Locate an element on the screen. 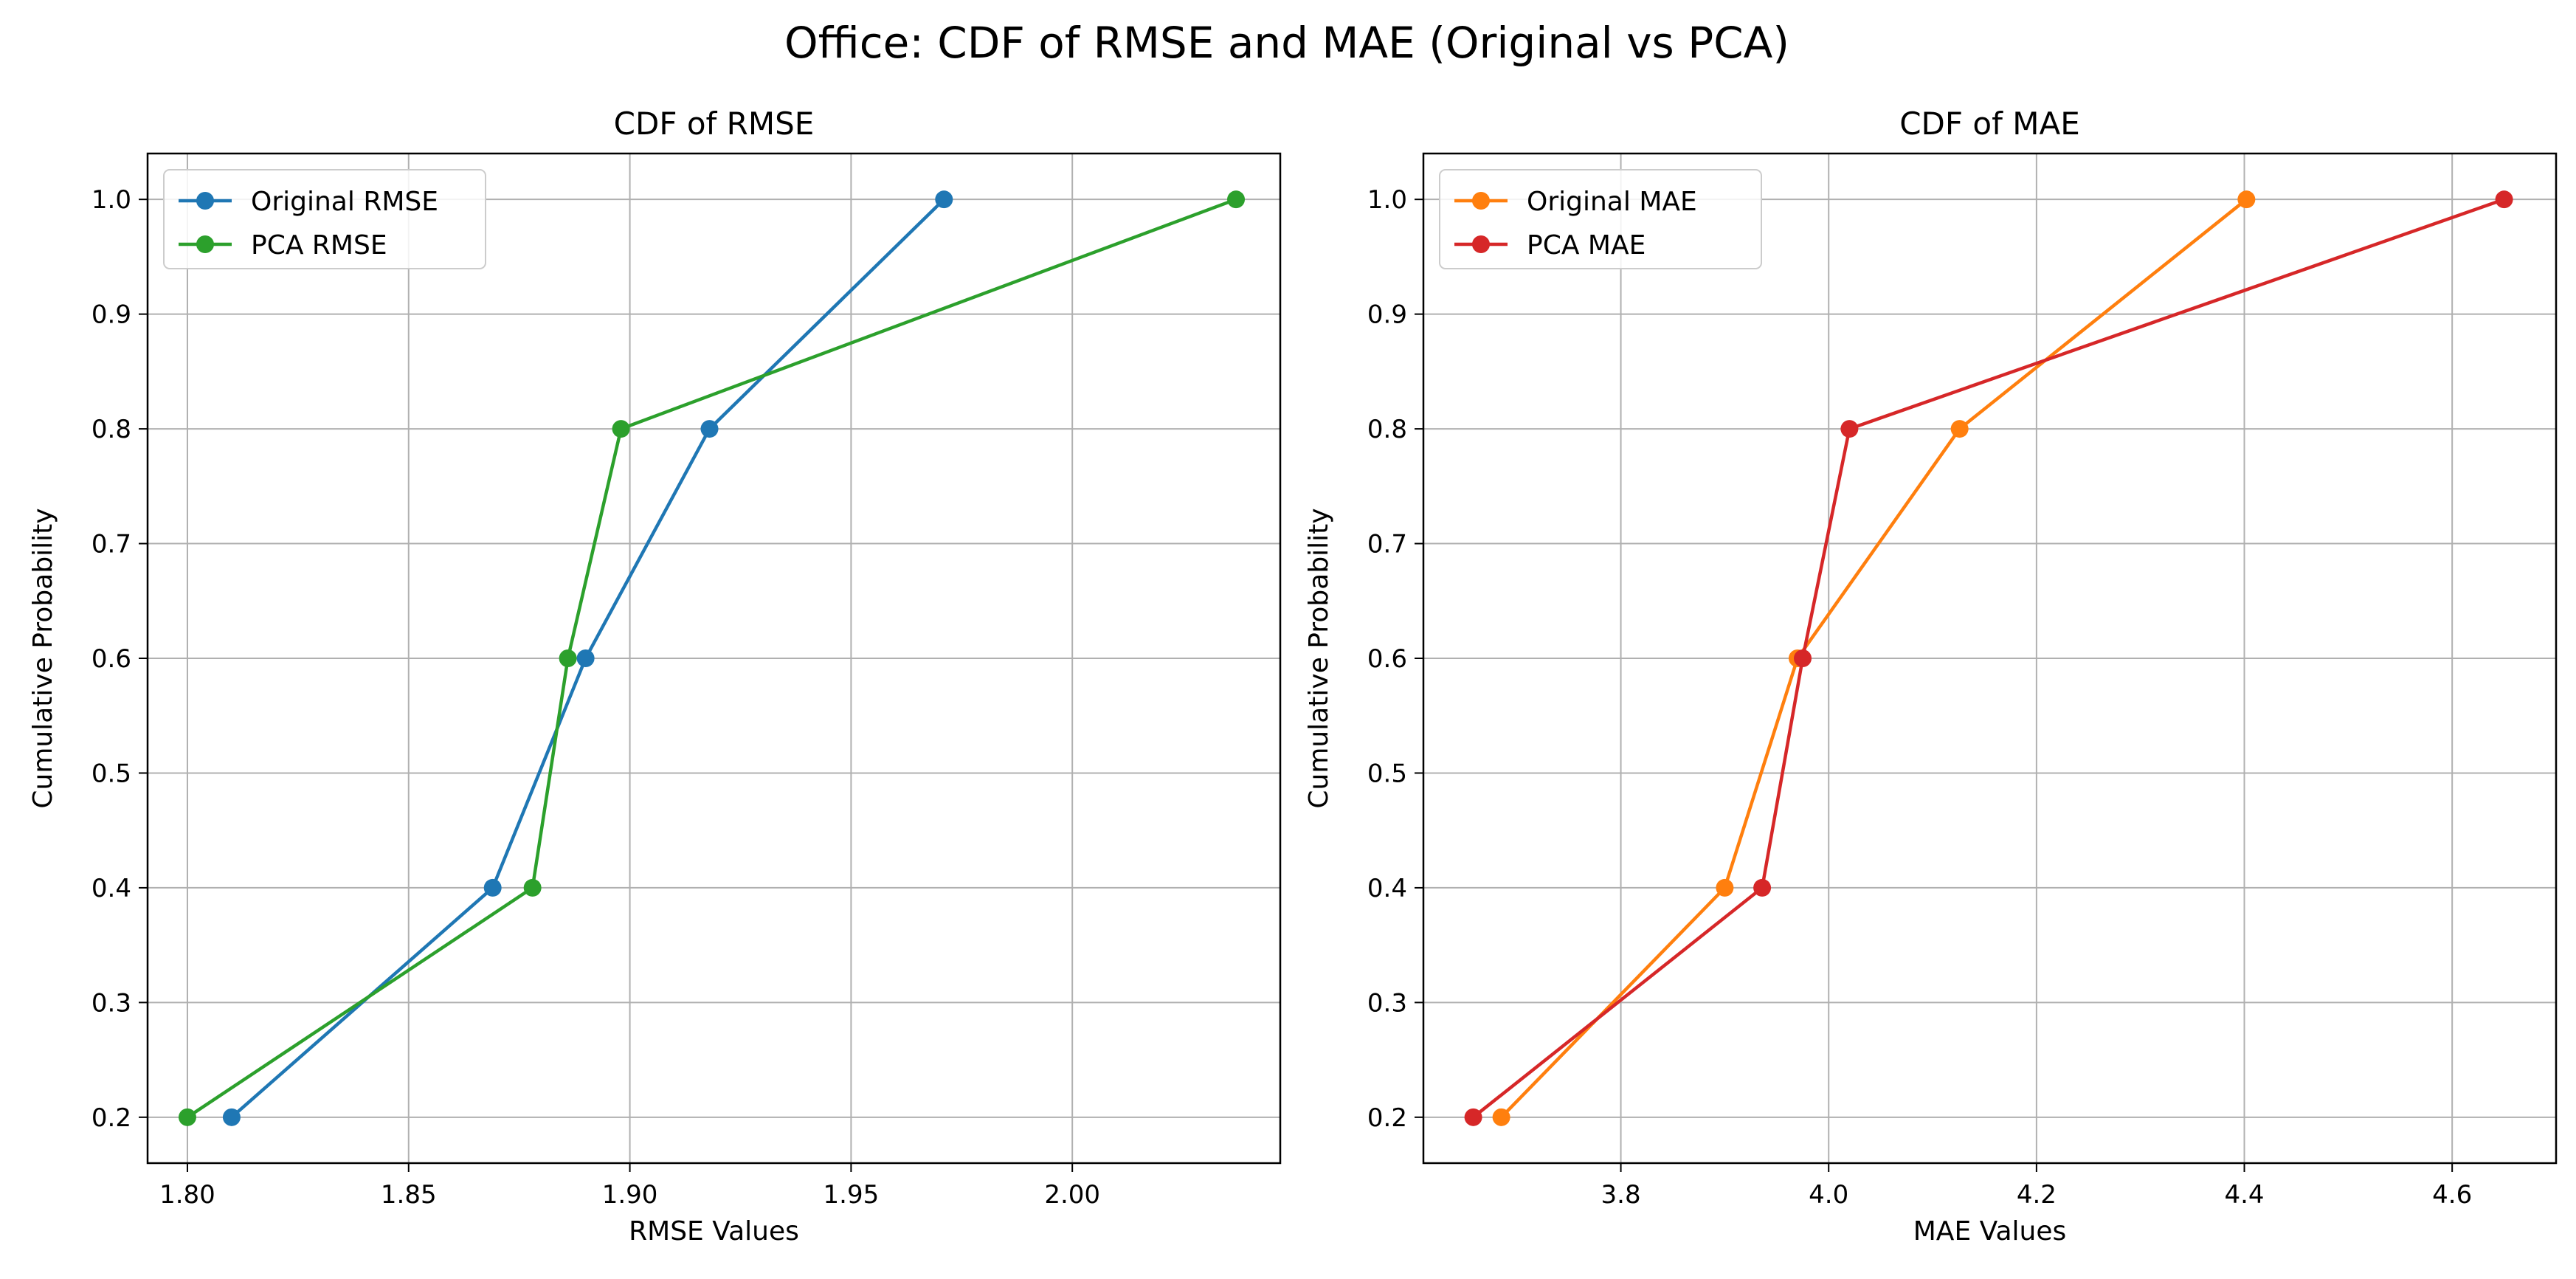 This screenshot has height=1279, width=2576. rmse-x-tick-label: 1.90 is located at coordinates (630, 1195).